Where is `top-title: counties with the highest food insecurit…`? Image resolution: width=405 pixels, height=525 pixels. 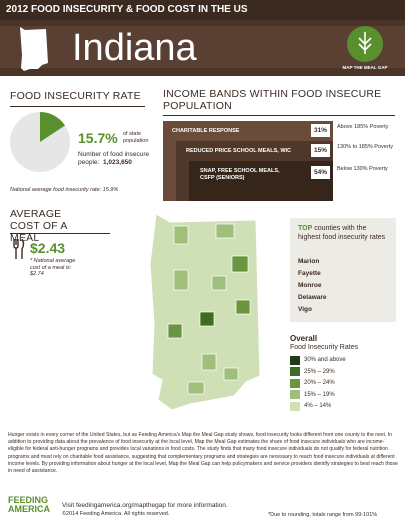
top-title: counties with the highest food insecurit… is located at coordinates (342, 233).